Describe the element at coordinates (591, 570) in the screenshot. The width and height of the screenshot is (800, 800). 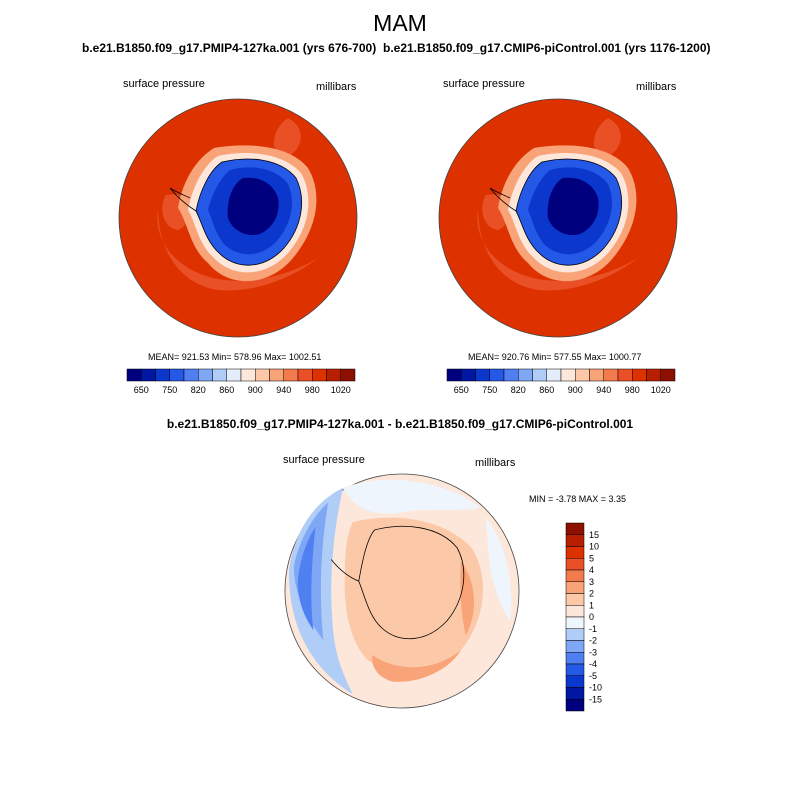
I see `colorbar-tick-label: 4` at that location.